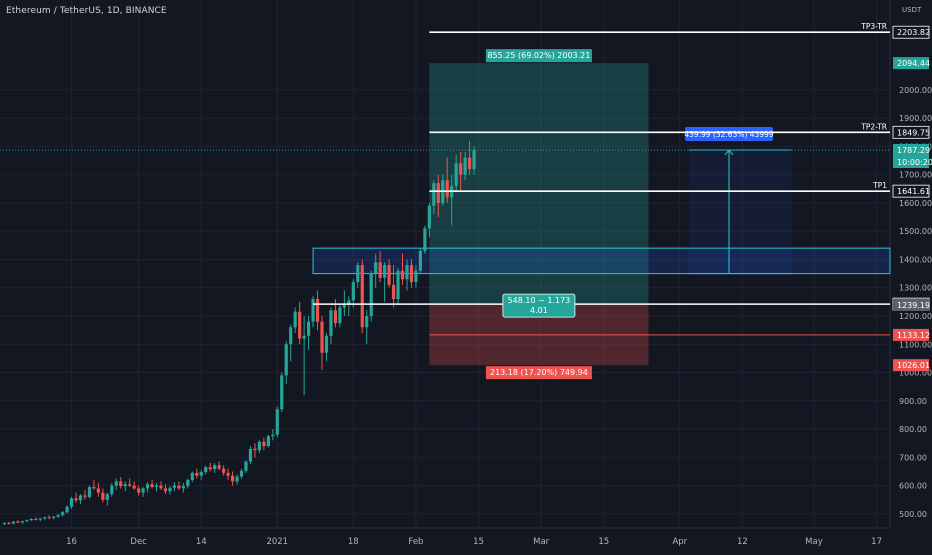 The width and height of the screenshot is (932, 555). I want to click on measure-label-bg, so click(728, 133).